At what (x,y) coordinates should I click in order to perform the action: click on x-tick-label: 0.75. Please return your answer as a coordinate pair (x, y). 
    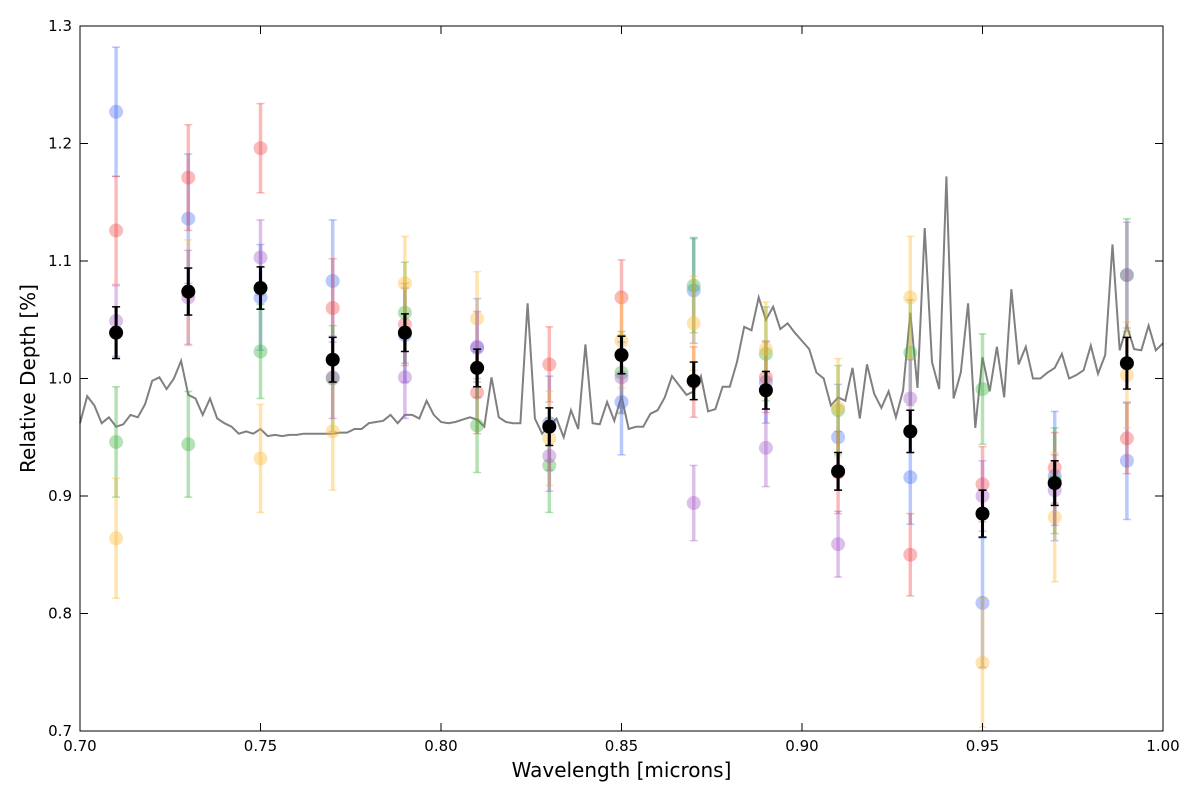
    Looking at the image, I should click on (260, 746).